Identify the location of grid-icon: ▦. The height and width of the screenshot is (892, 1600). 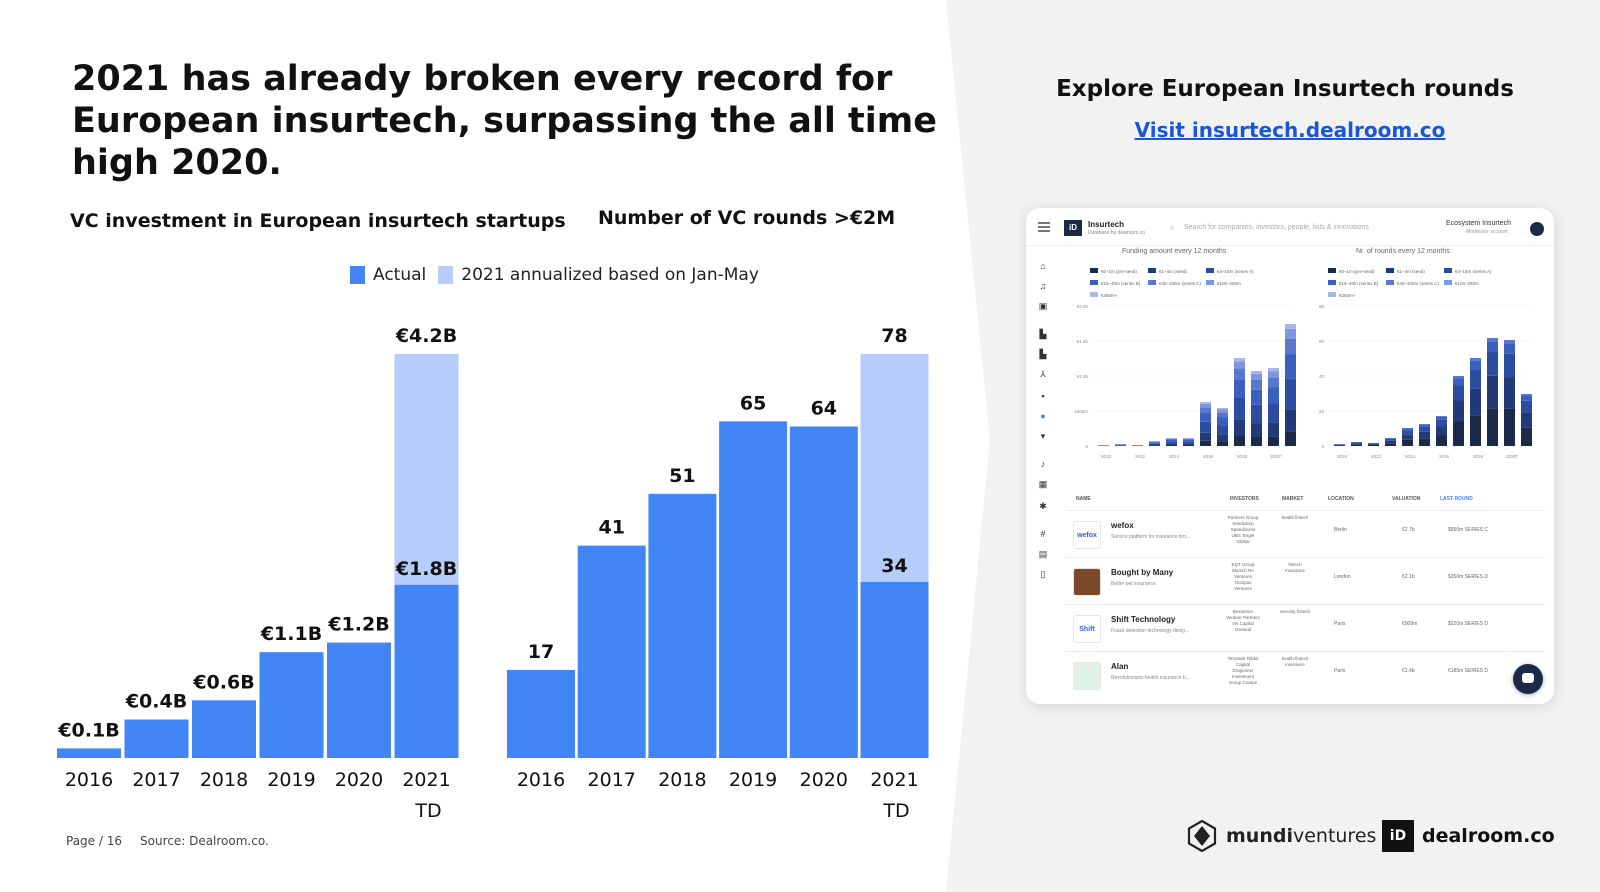
(1043, 484).